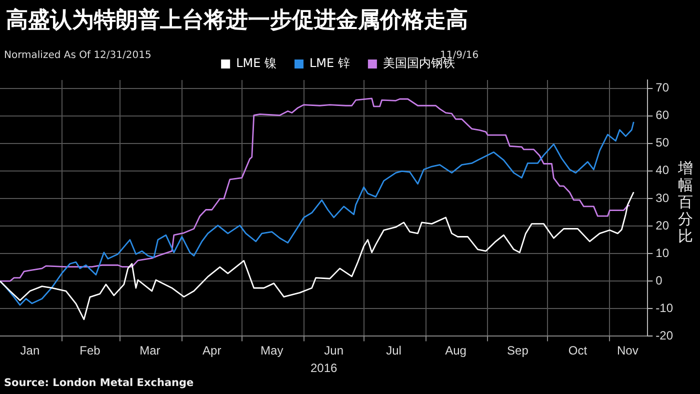  Describe the element at coordinates (663, 225) in the screenshot. I see `y-tick-label: 20` at that location.